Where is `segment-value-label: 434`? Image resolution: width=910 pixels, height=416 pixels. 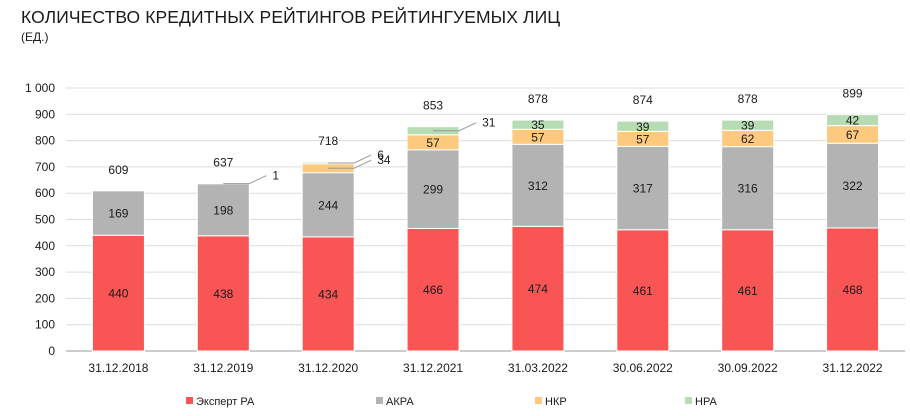
segment-value-label: 434 is located at coordinates (328, 294).